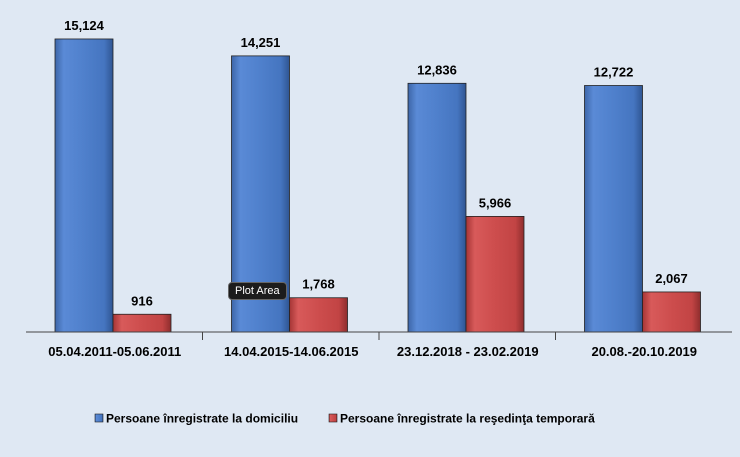 Image resolution: width=740 pixels, height=457 pixels. I want to click on data-label-resedinta-2: 5,966, so click(495, 202).